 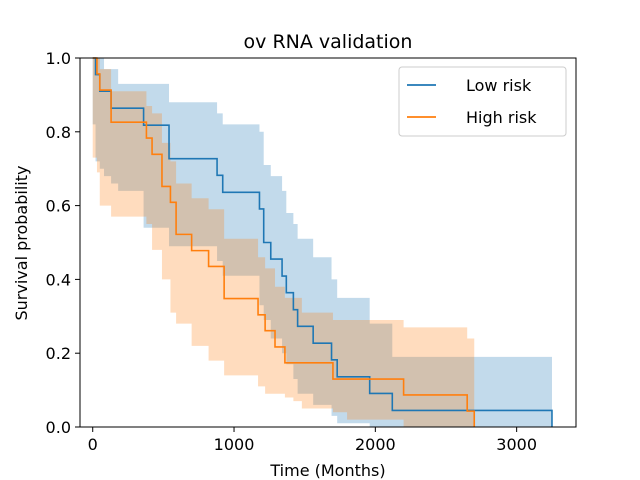 I want to click on x-tick-label: 2000, so click(x=375, y=444).